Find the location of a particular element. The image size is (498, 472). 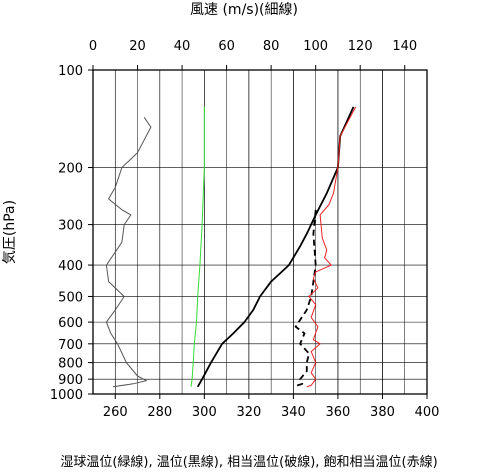

y-tick-label: 400 is located at coordinates (70, 266).